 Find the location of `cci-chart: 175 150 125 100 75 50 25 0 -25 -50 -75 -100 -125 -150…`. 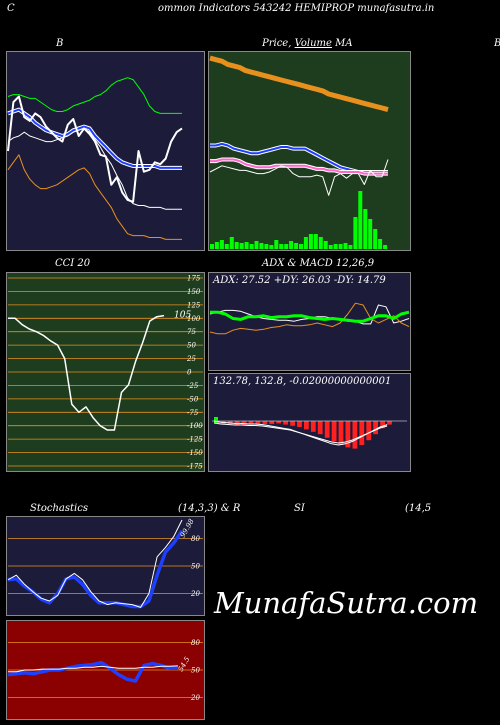

cci-chart: 175 150 125 100 75 50 25 0 -25 -50 -75 -100 -125 -150… is located at coordinates (105, 372).